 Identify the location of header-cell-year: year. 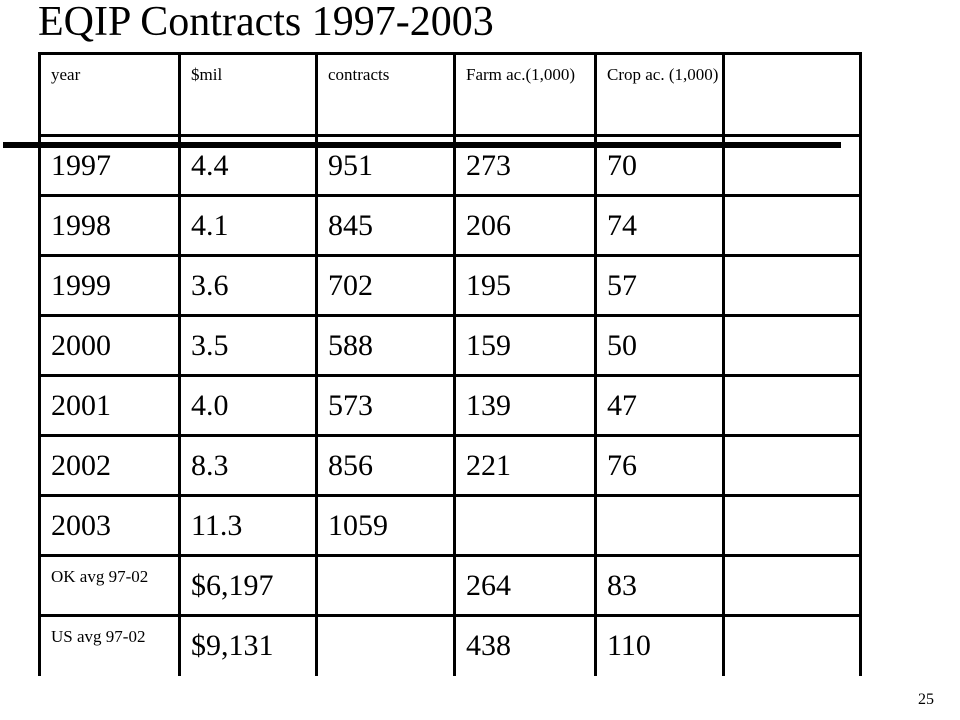
(109, 94).